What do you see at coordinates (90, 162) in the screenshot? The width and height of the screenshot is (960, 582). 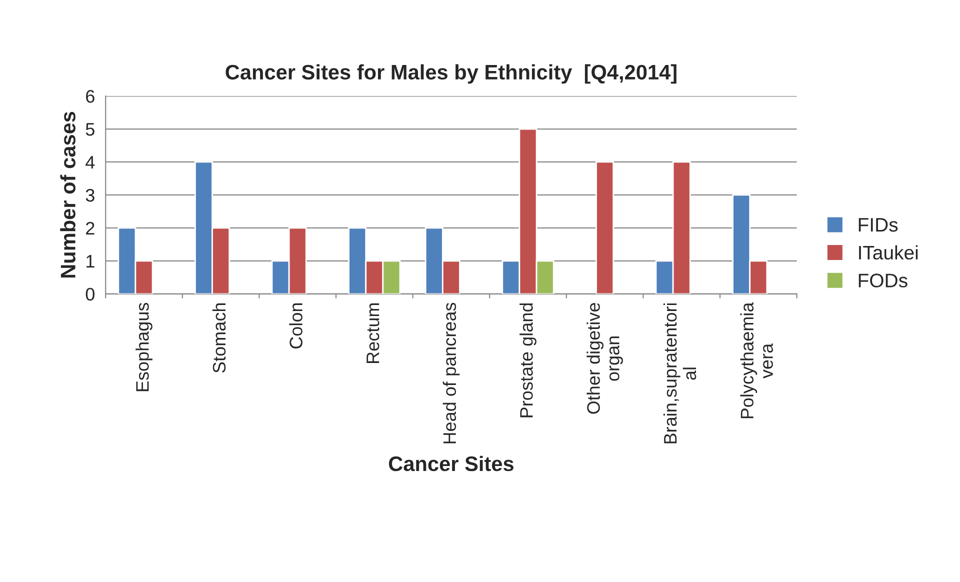 I see `y-tick-label: 4` at bounding box center [90, 162].